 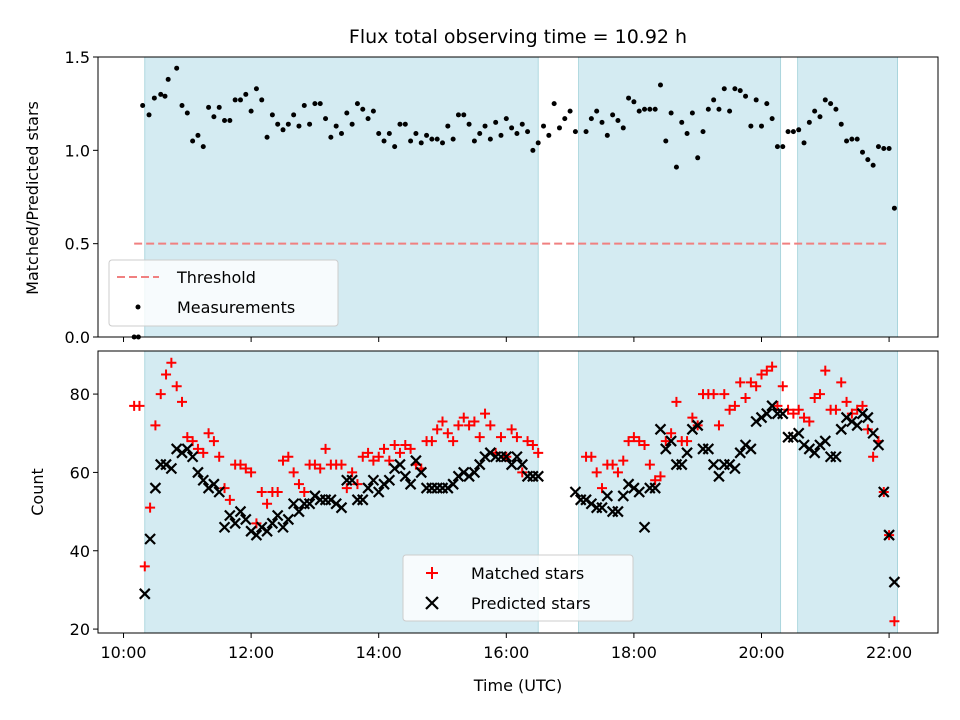 I want to click on measurements-legend-swatch, so click(x=138, y=307).